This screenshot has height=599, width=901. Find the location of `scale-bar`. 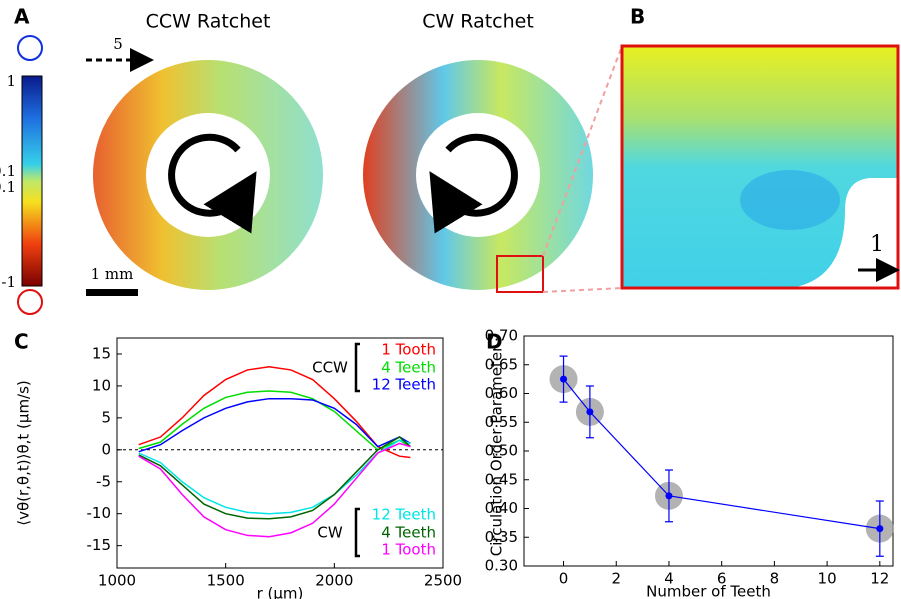

scale-bar is located at coordinates (112, 292).